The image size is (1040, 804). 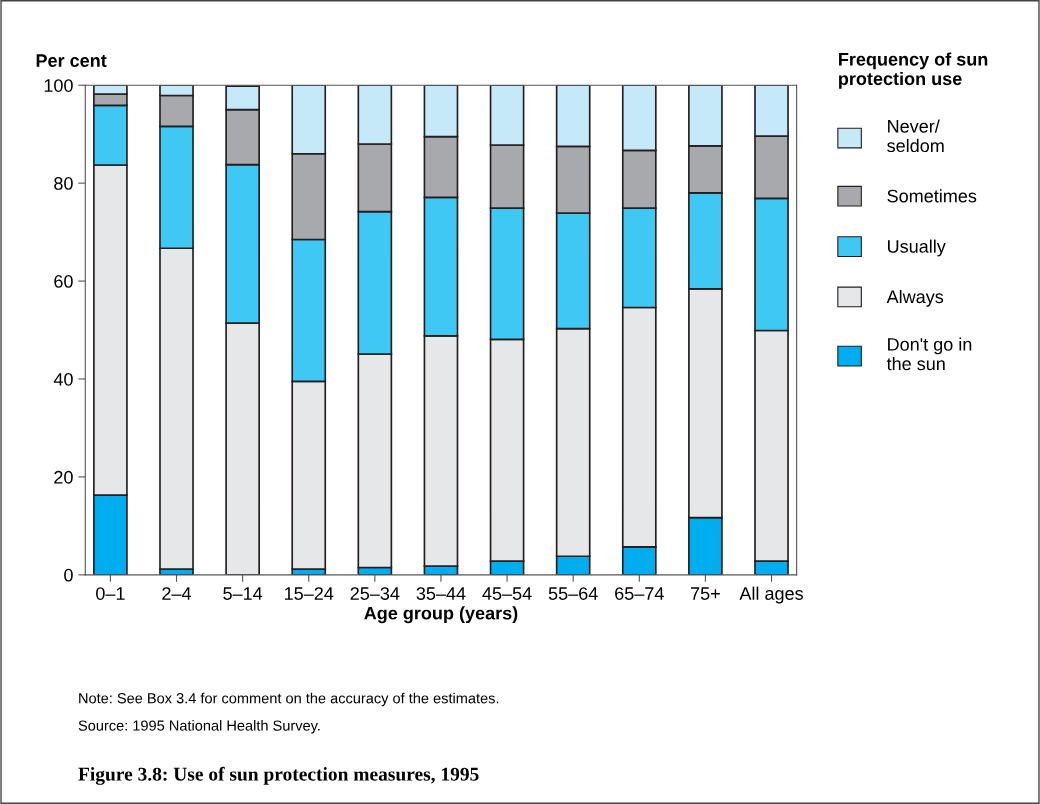 I want to click on x-tick-label: 0–1, so click(x=110, y=593).